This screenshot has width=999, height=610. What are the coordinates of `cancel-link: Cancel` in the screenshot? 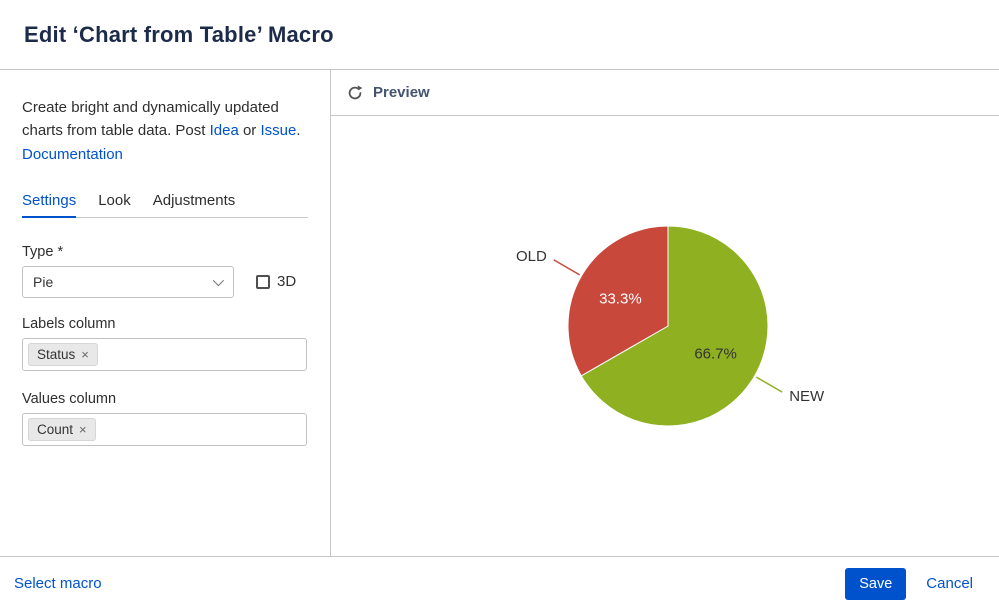 It's located at (949, 583).